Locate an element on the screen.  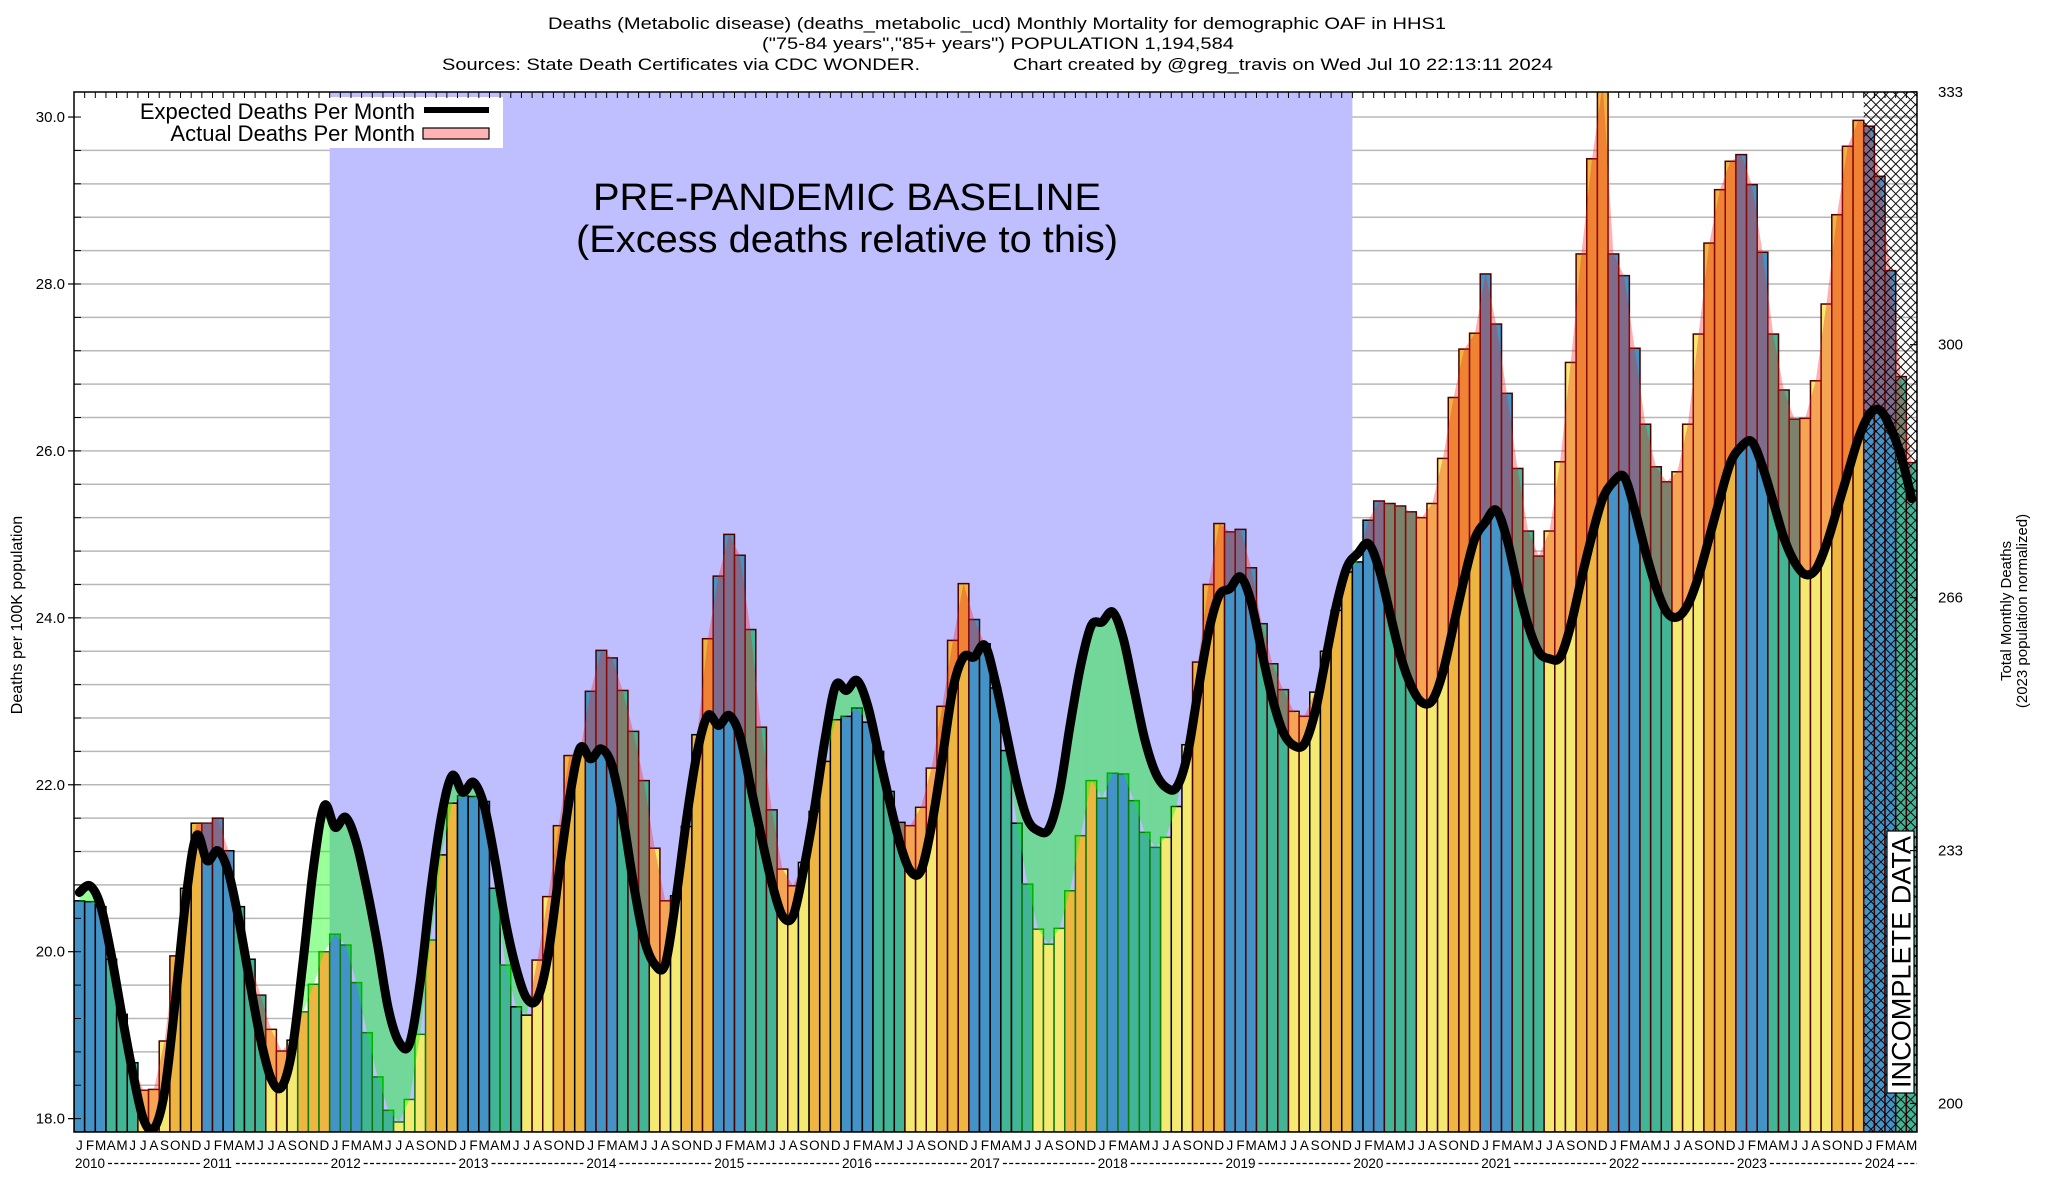
year-tick-label: 2010 is located at coordinates (90, 1163).